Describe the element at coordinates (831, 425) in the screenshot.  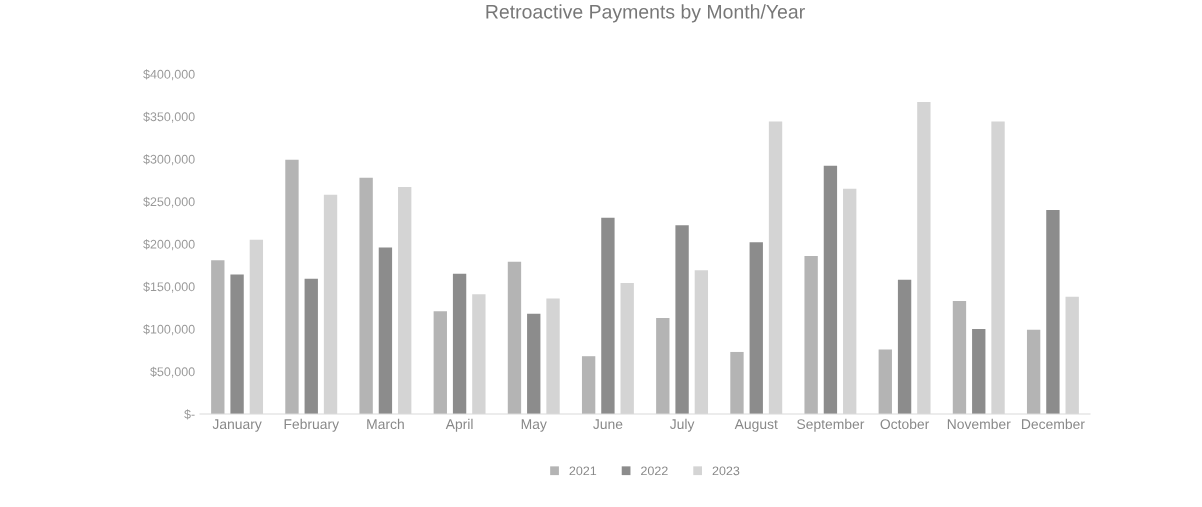
I see `x-tick-label: September` at that location.